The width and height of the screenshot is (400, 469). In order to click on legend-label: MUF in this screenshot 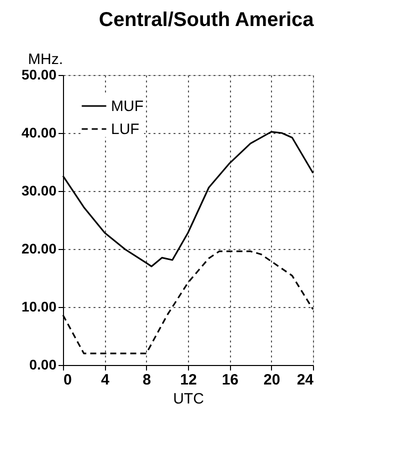, I will do `click(127, 106)`.